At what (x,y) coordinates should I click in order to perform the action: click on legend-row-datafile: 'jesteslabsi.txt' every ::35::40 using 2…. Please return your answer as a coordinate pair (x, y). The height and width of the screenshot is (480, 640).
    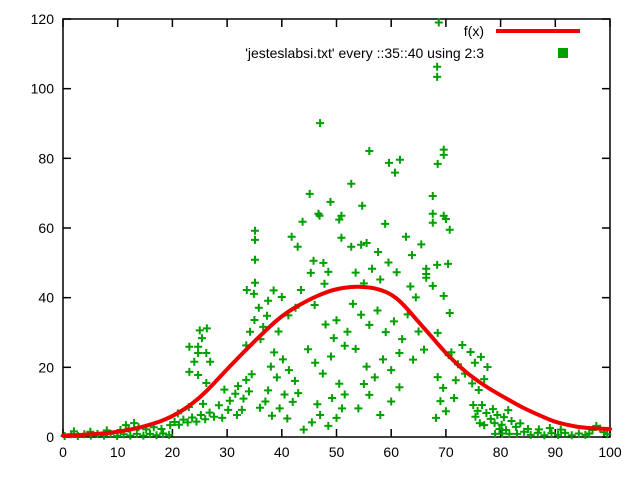
    Looking at the image, I should click on (412, 53).